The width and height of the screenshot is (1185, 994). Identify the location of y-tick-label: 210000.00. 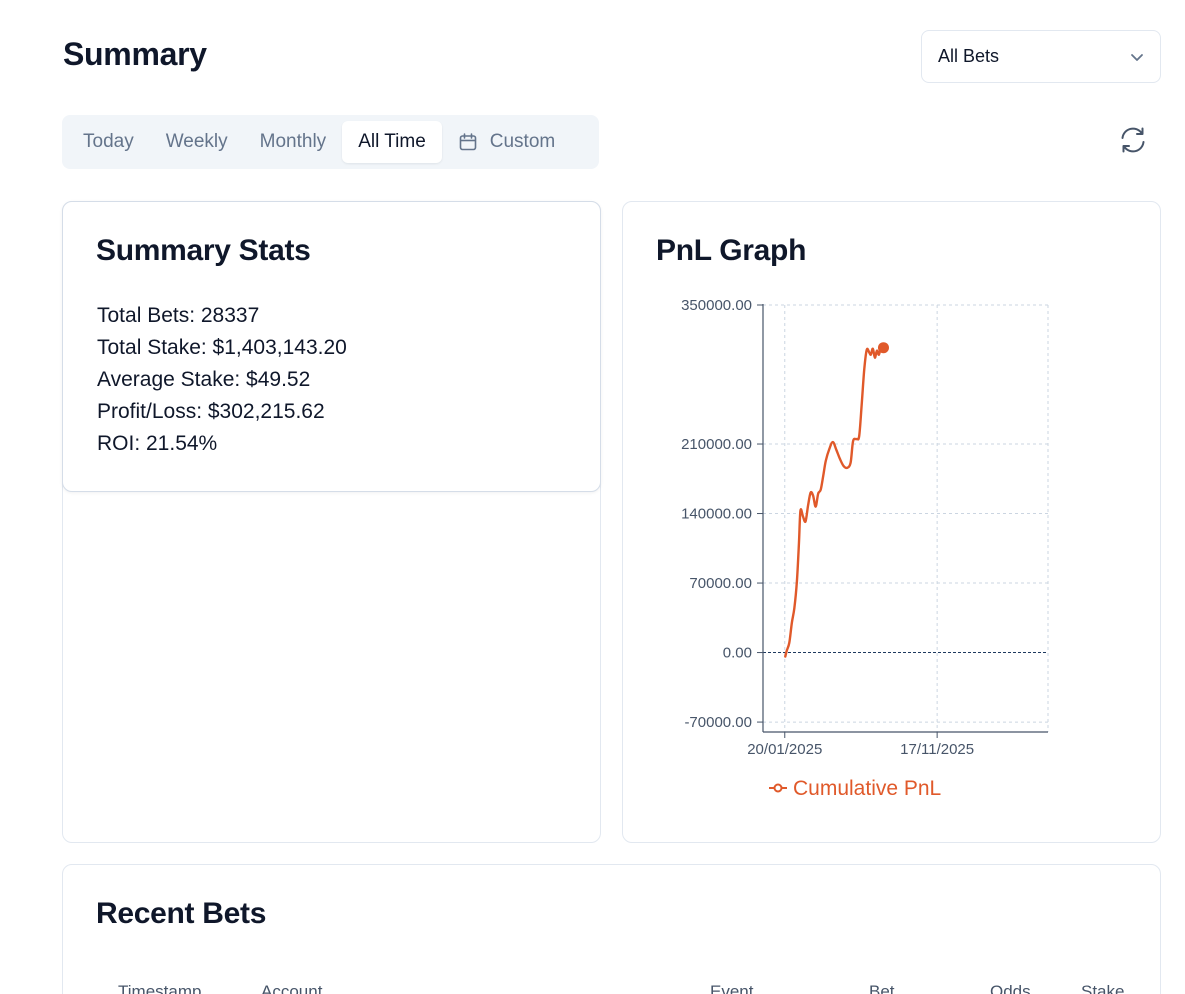
(716, 444).